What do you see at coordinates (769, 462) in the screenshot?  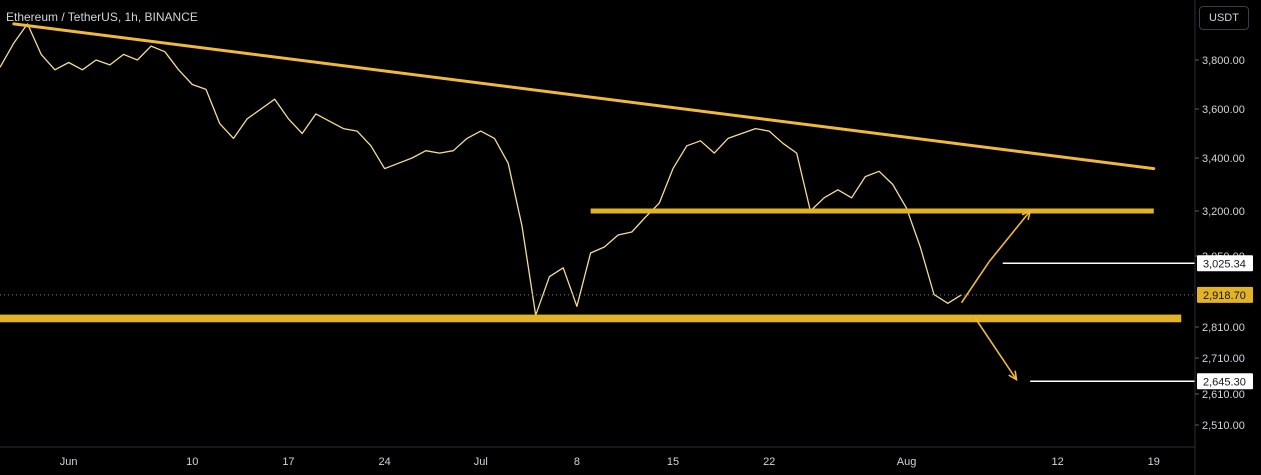 I see `time-tick-label: 22` at bounding box center [769, 462].